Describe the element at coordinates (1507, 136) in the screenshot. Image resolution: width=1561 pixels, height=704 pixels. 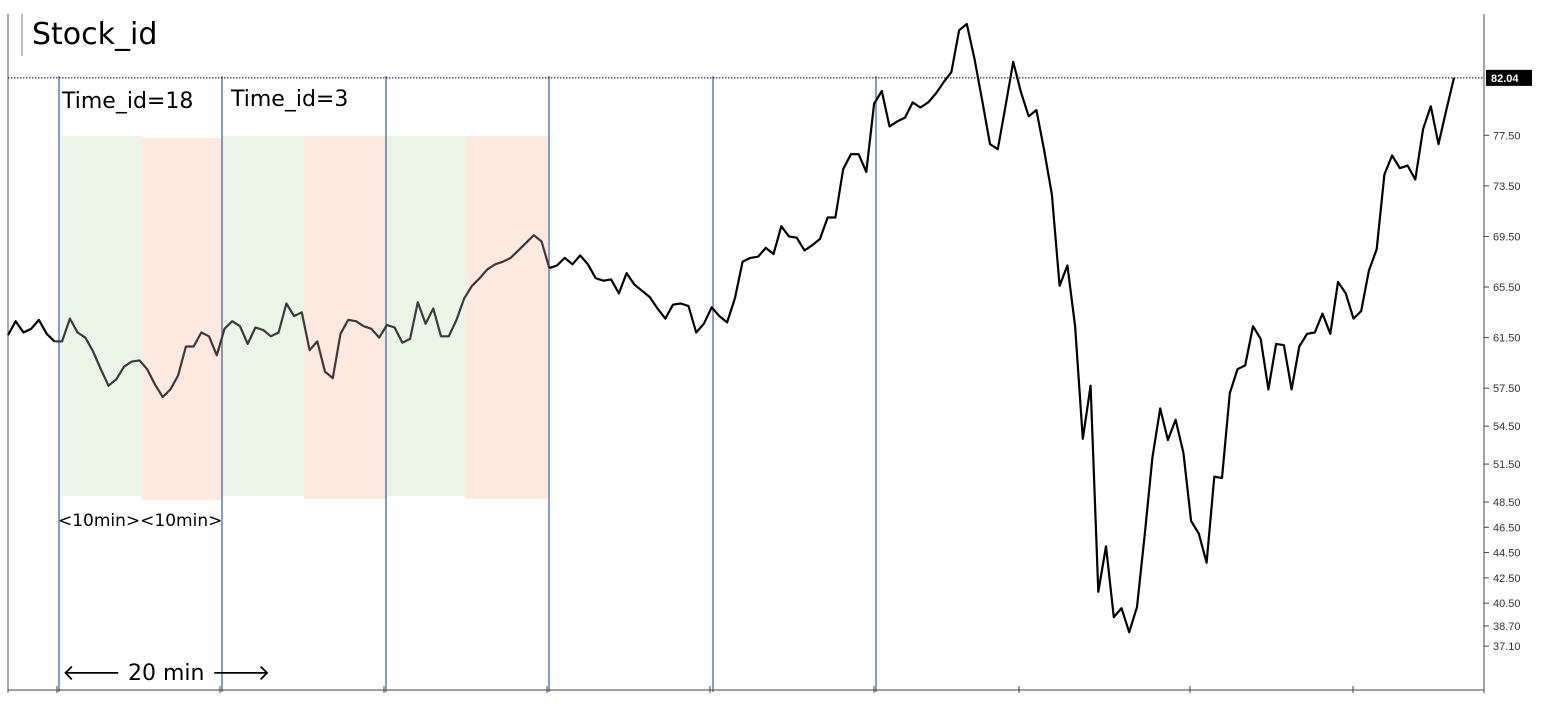
I see `y-tick-label: 77.50` at that location.